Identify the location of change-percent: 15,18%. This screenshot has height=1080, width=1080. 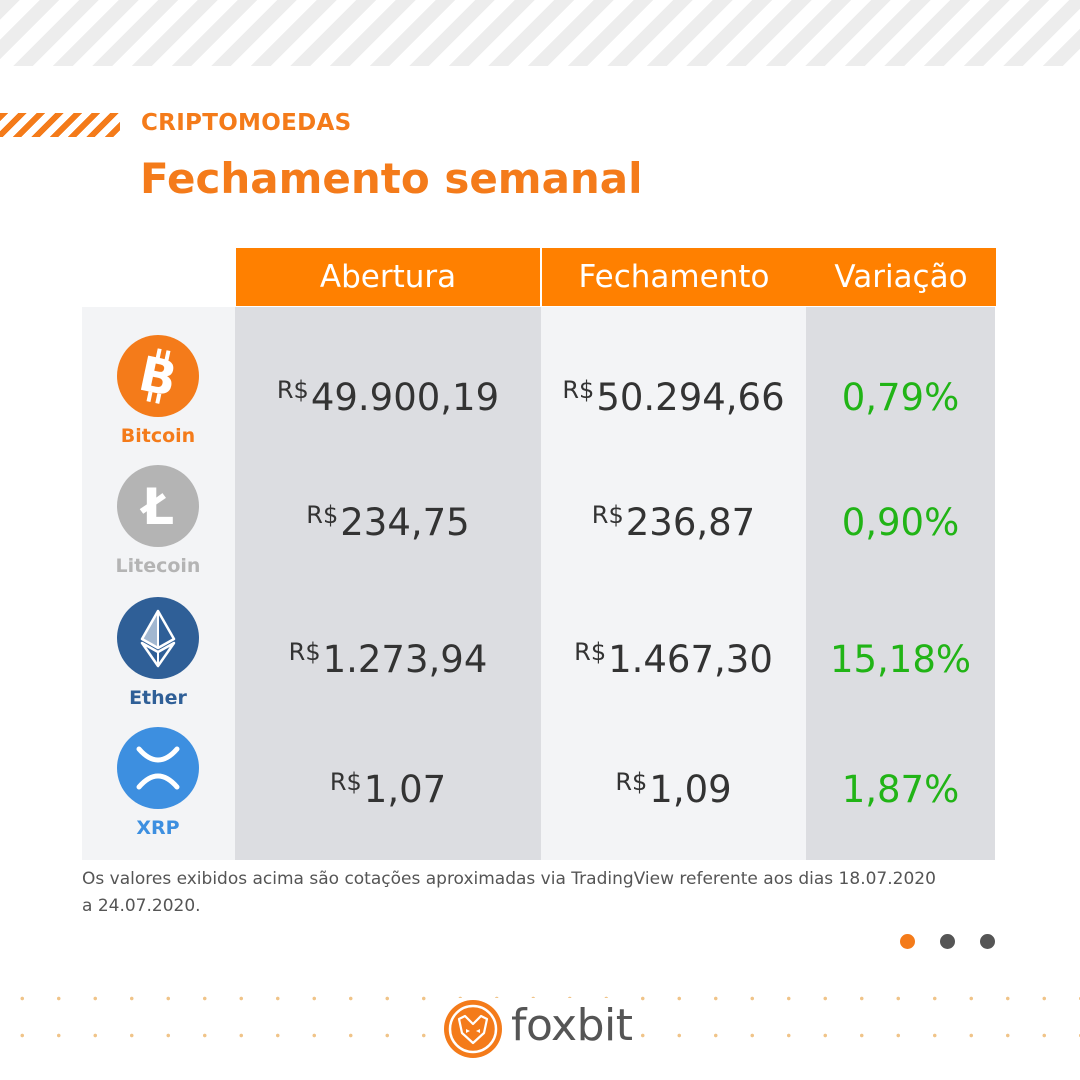
(900, 659).